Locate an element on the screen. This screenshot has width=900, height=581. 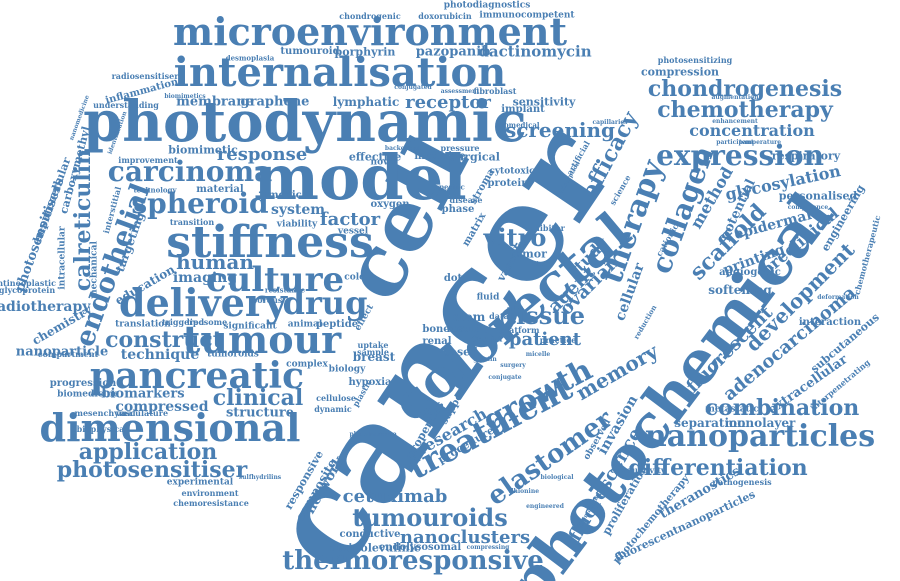
word-construct: construct is located at coordinates (164, 340).